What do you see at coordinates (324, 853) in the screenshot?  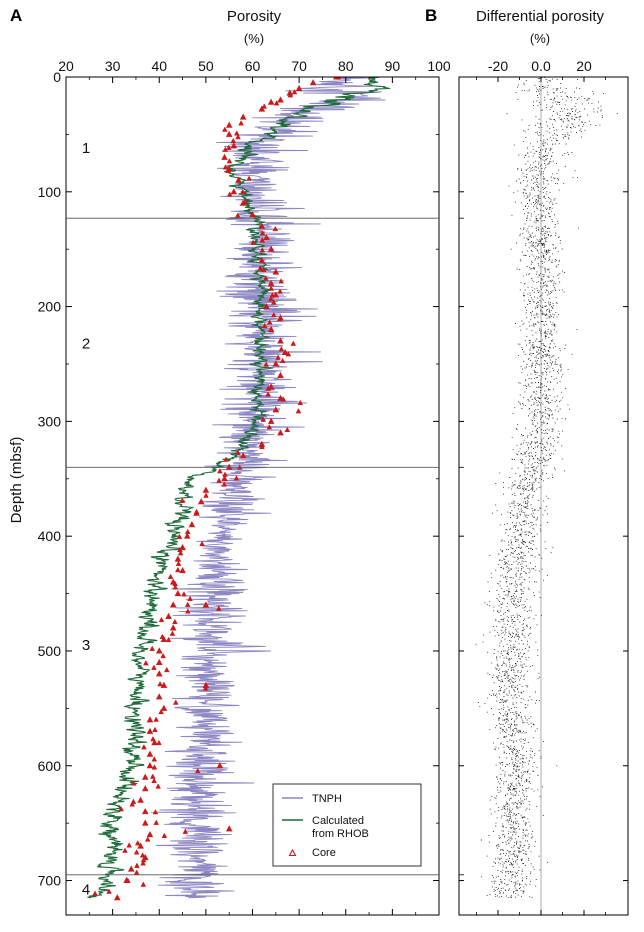 I see `legend-core-label: Core` at bounding box center [324, 853].